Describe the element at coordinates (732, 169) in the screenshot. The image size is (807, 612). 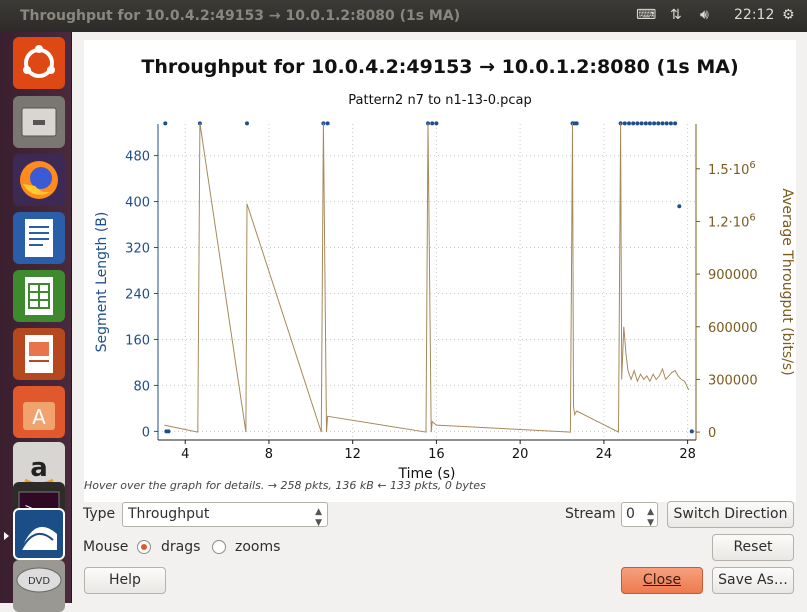
I see `y-right-tick-label: 1.5·10⁶` at that location.